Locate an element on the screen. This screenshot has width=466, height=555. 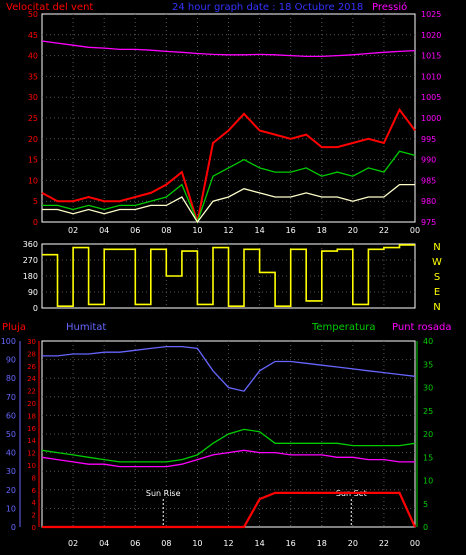
pressure-tick-label: 980 is located at coordinates (428, 201).